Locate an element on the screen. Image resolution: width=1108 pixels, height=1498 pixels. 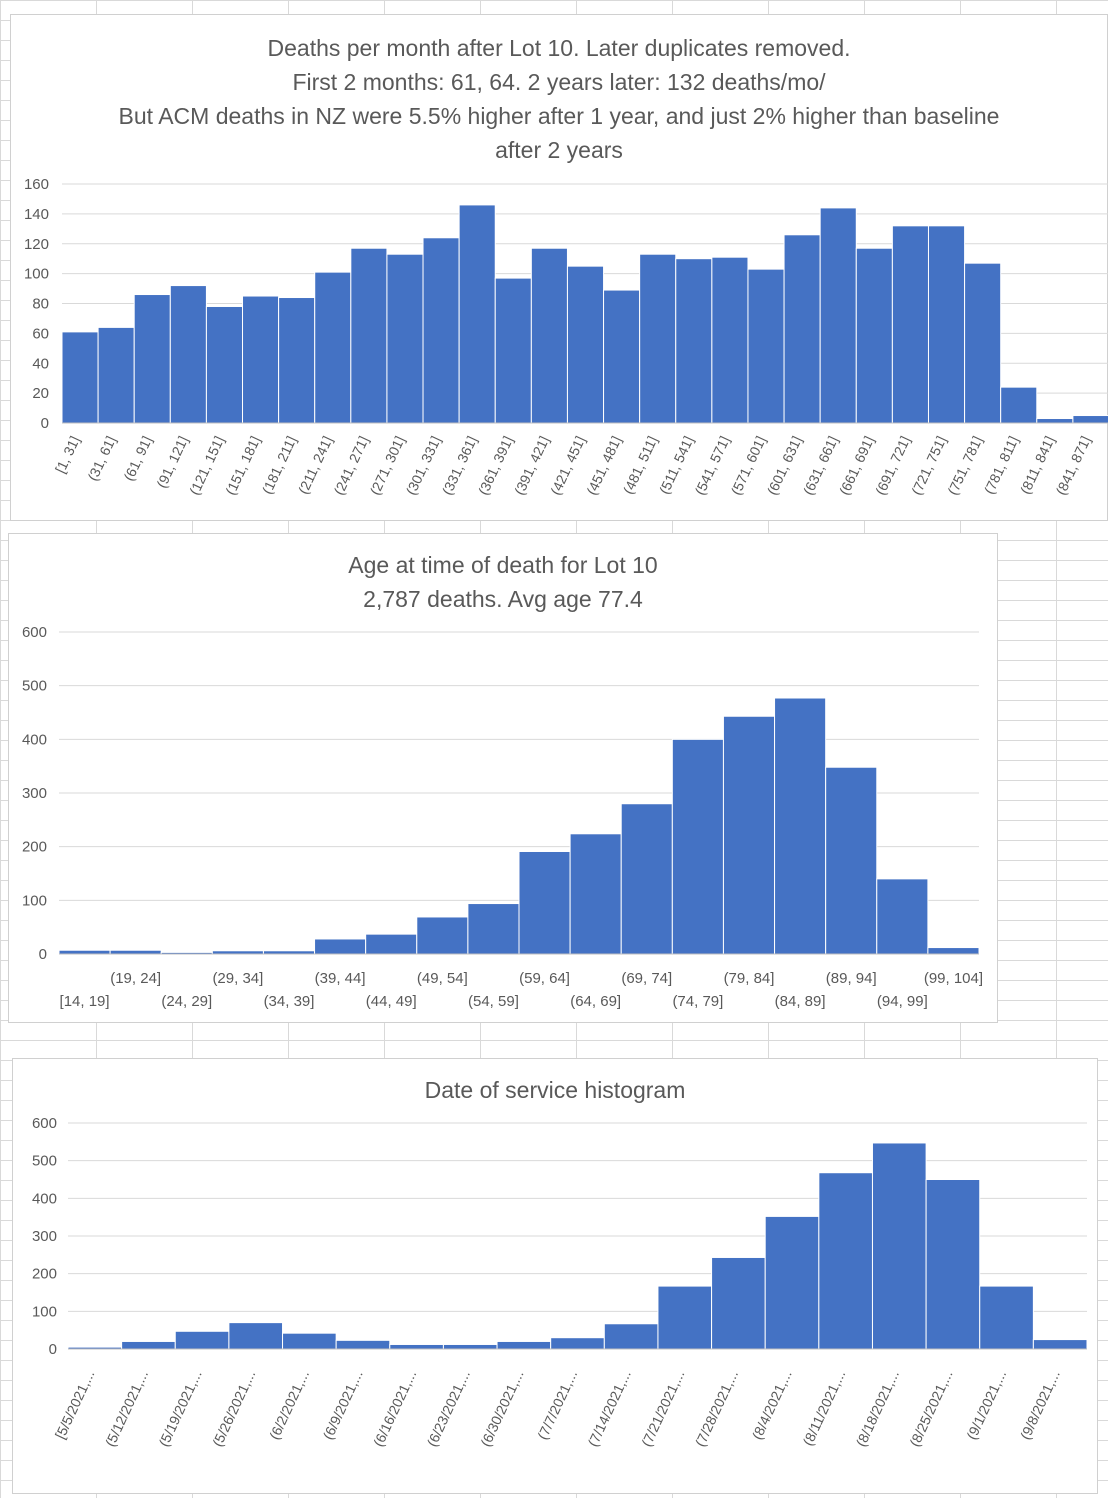
y-tick-label: 200 is located at coordinates (34, 847).